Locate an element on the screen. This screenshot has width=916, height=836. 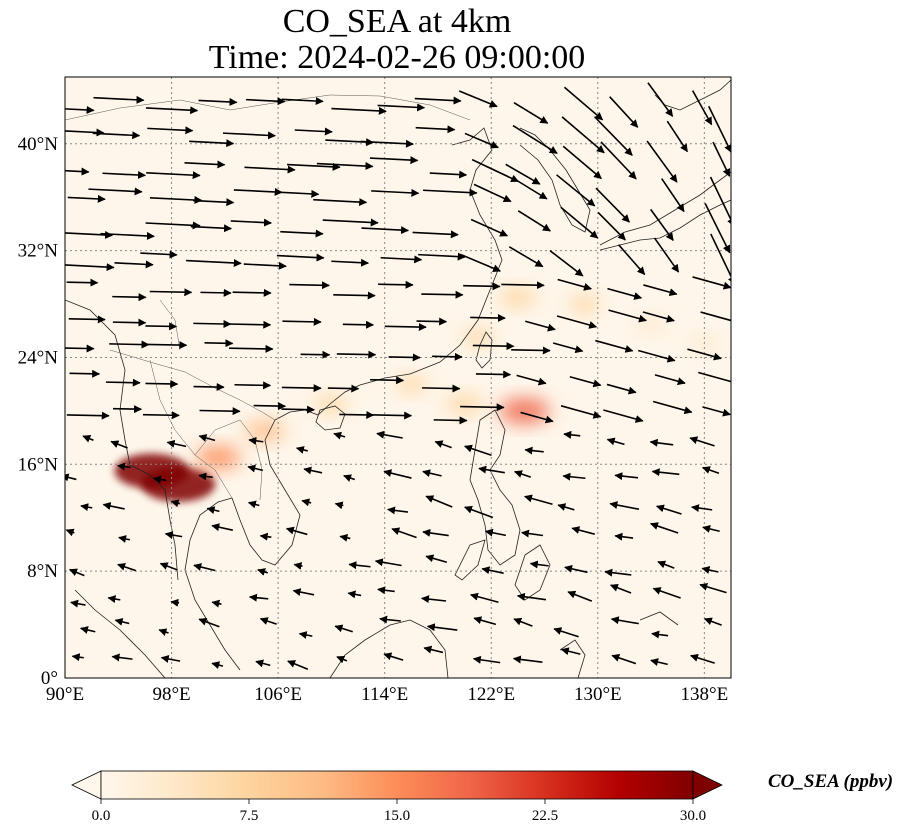
lon-tick-label: 138°E is located at coordinates (705, 694).